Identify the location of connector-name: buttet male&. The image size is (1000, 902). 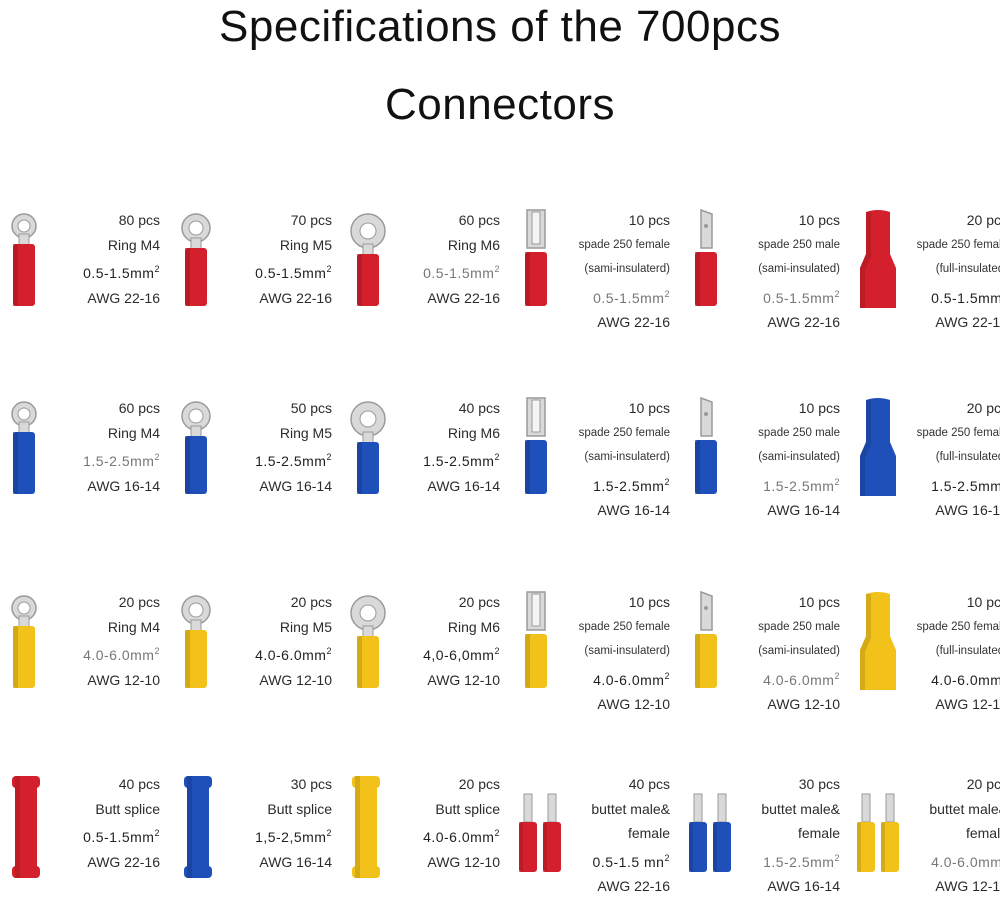
(964, 808).